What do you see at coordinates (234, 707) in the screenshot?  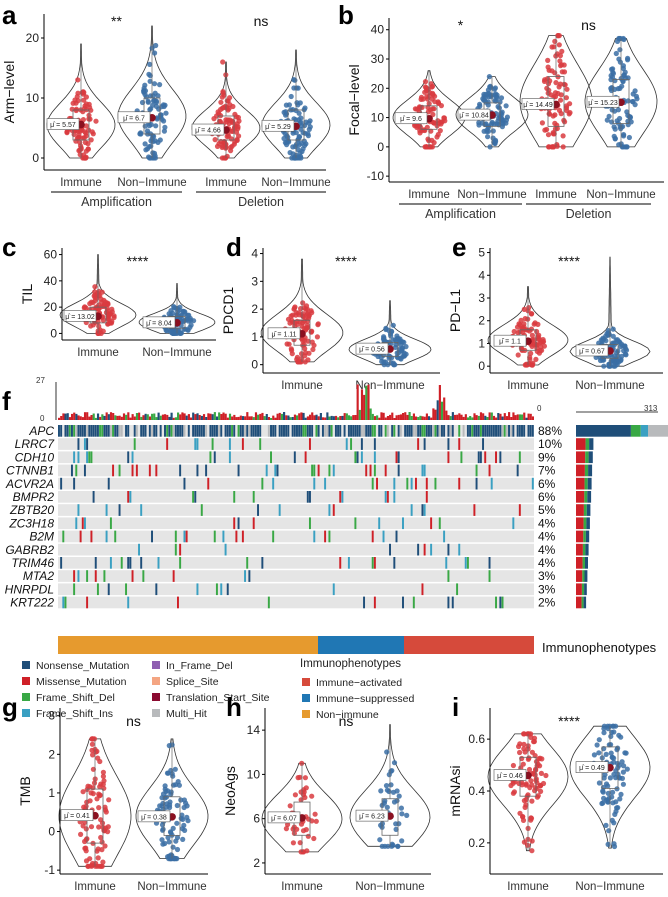 I see `panel-letter-h: h` at bounding box center [234, 707].